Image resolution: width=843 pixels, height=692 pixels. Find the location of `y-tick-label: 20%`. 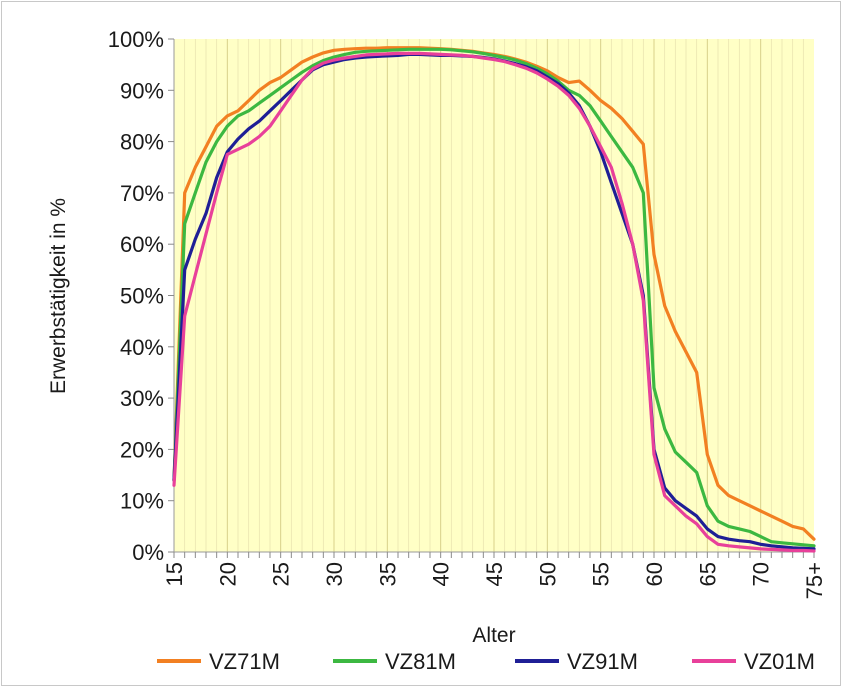

y-tick-label: 20% is located at coordinates (142, 449).